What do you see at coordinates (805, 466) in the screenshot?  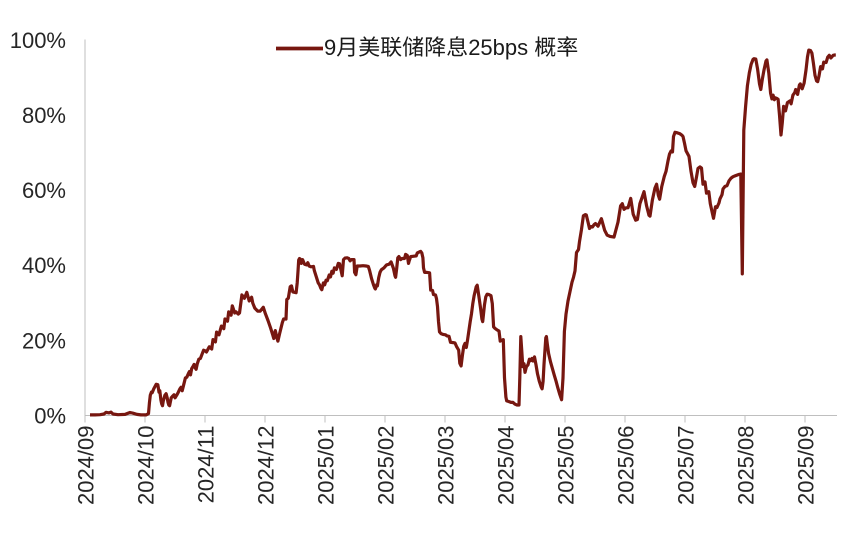 I see `svg-text: 2025/09` at bounding box center [805, 466].